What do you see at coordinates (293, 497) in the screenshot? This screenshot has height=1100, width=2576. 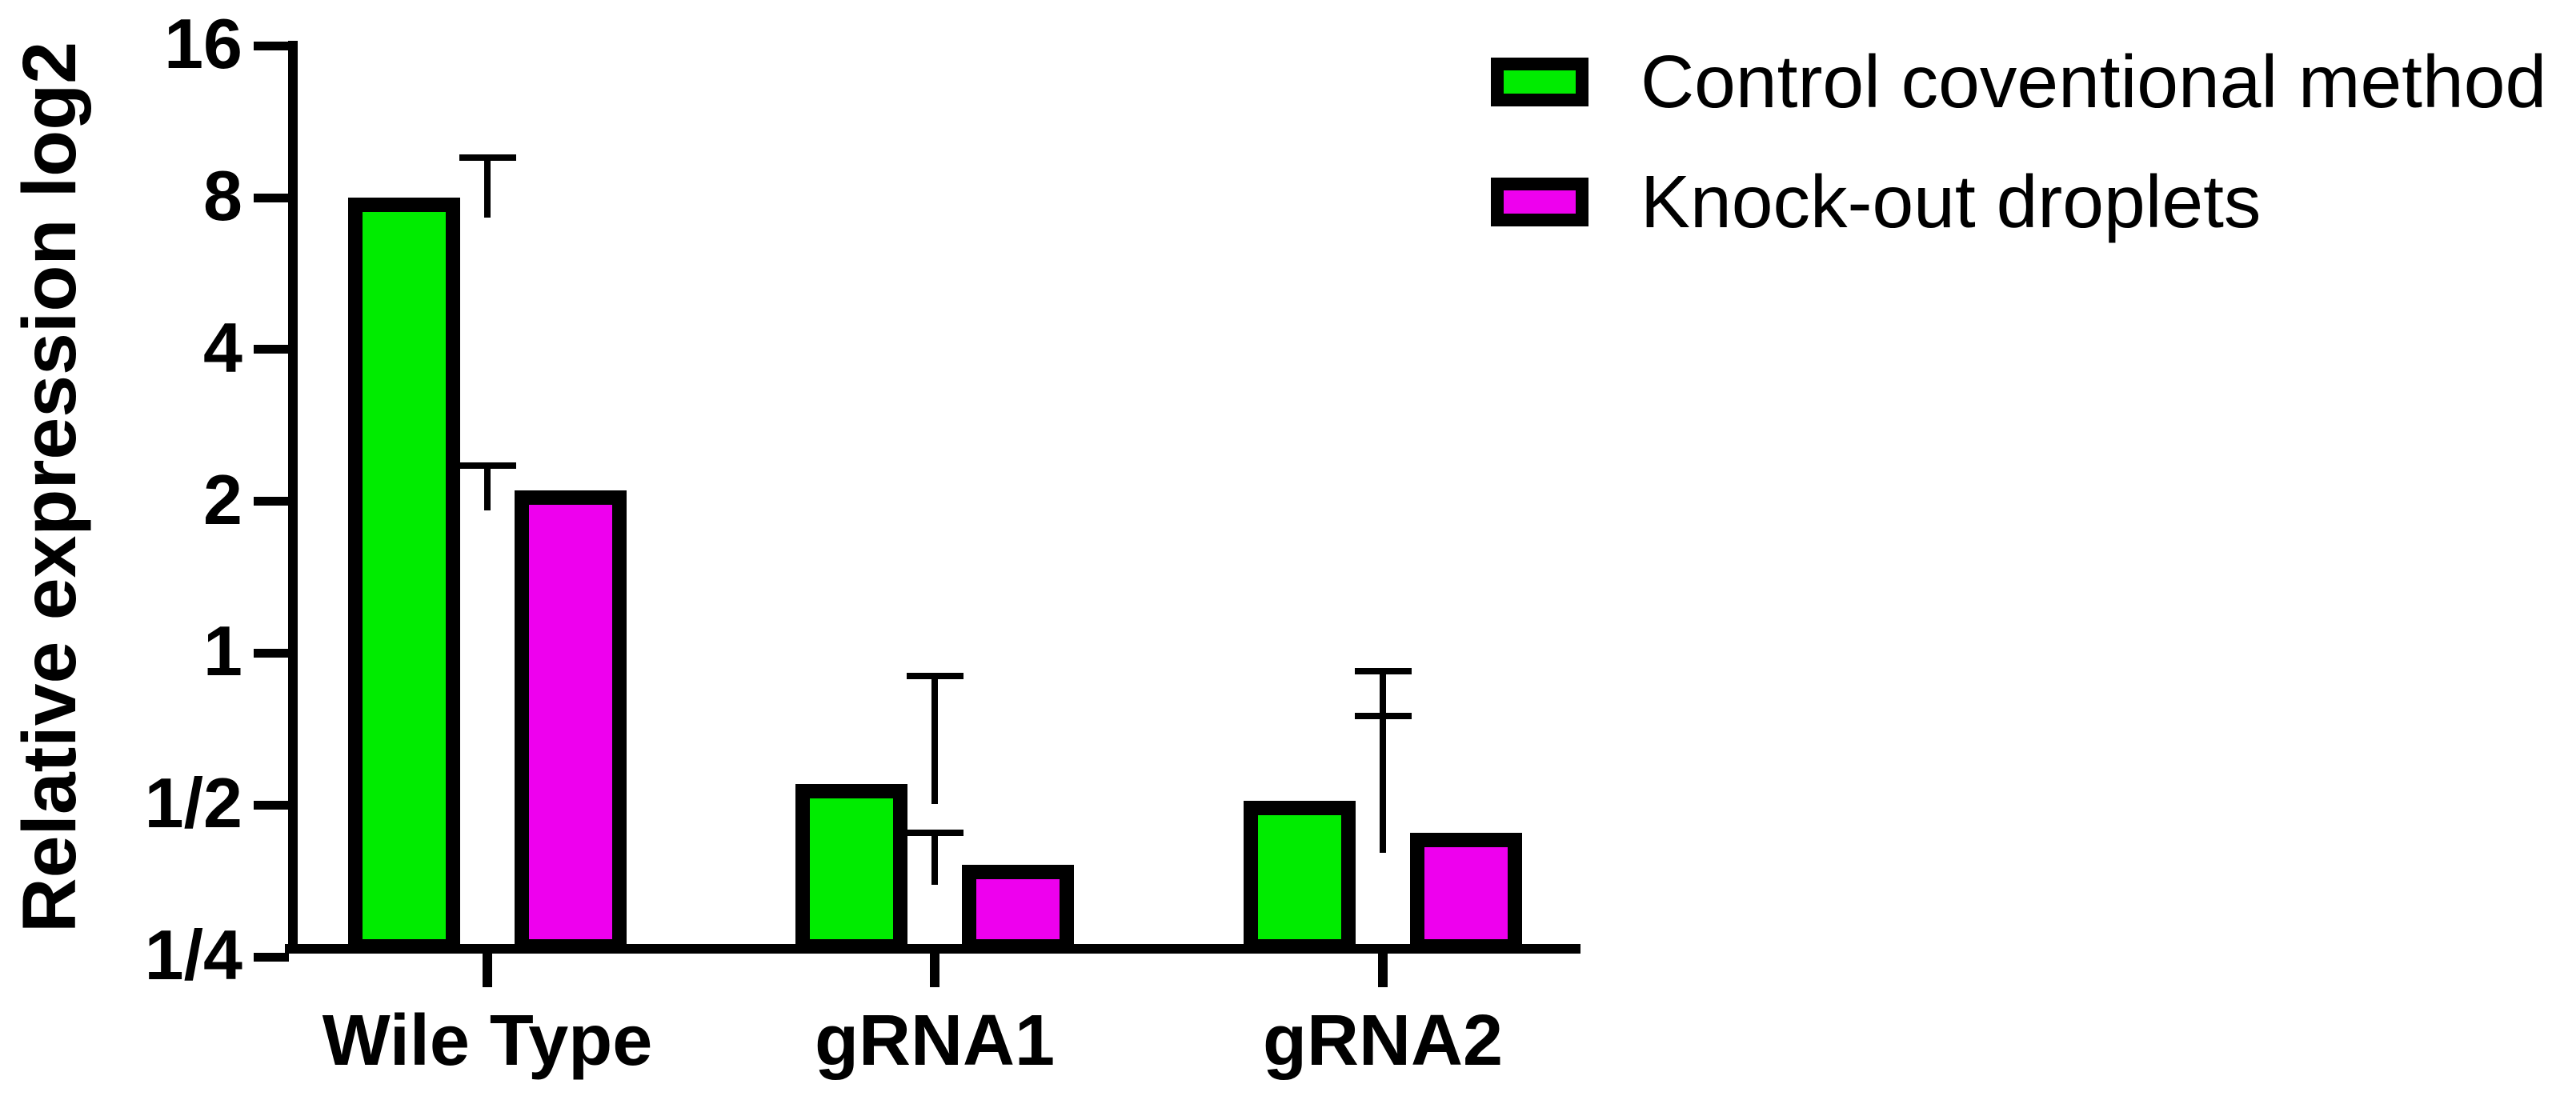 I see `y-axis-line` at bounding box center [293, 497].